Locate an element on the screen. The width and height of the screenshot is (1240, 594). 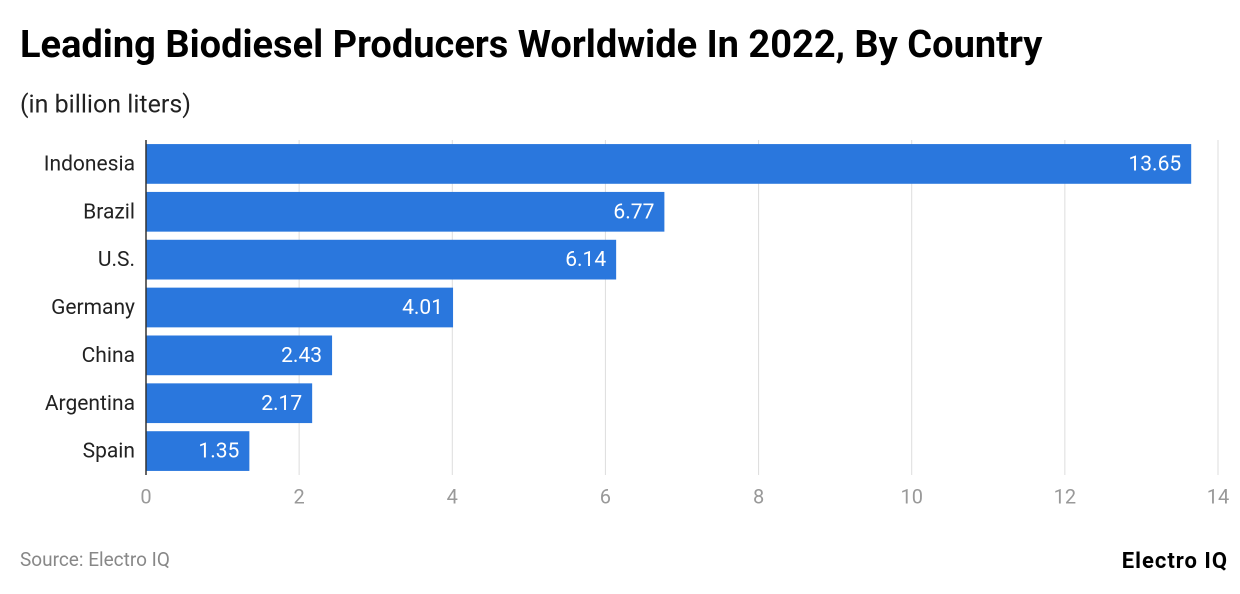
y-tick-label: China is located at coordinates (108, 356).